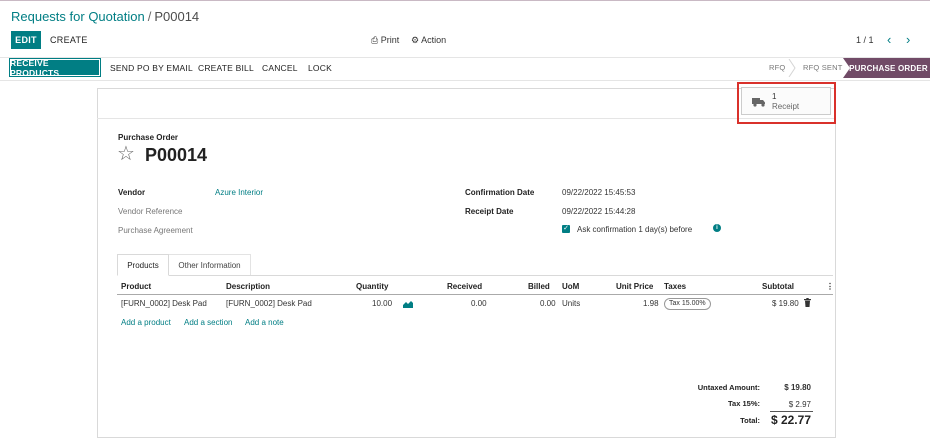  I want to click on add-section-link: Add a section, so click(208, 322).